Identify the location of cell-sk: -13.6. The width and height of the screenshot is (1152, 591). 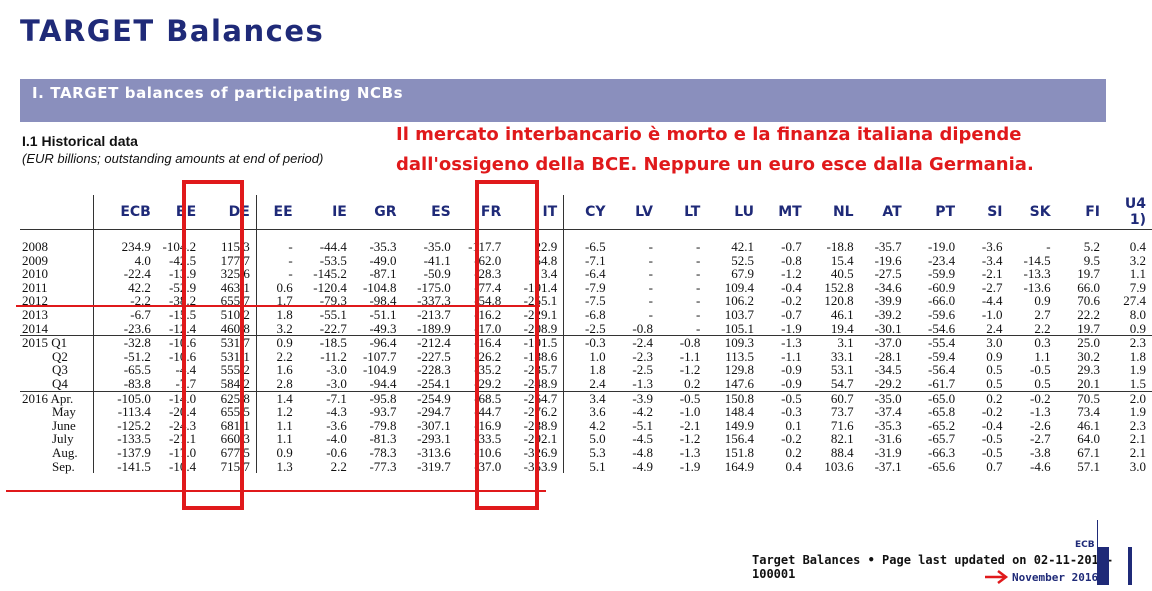
(1037, 287).